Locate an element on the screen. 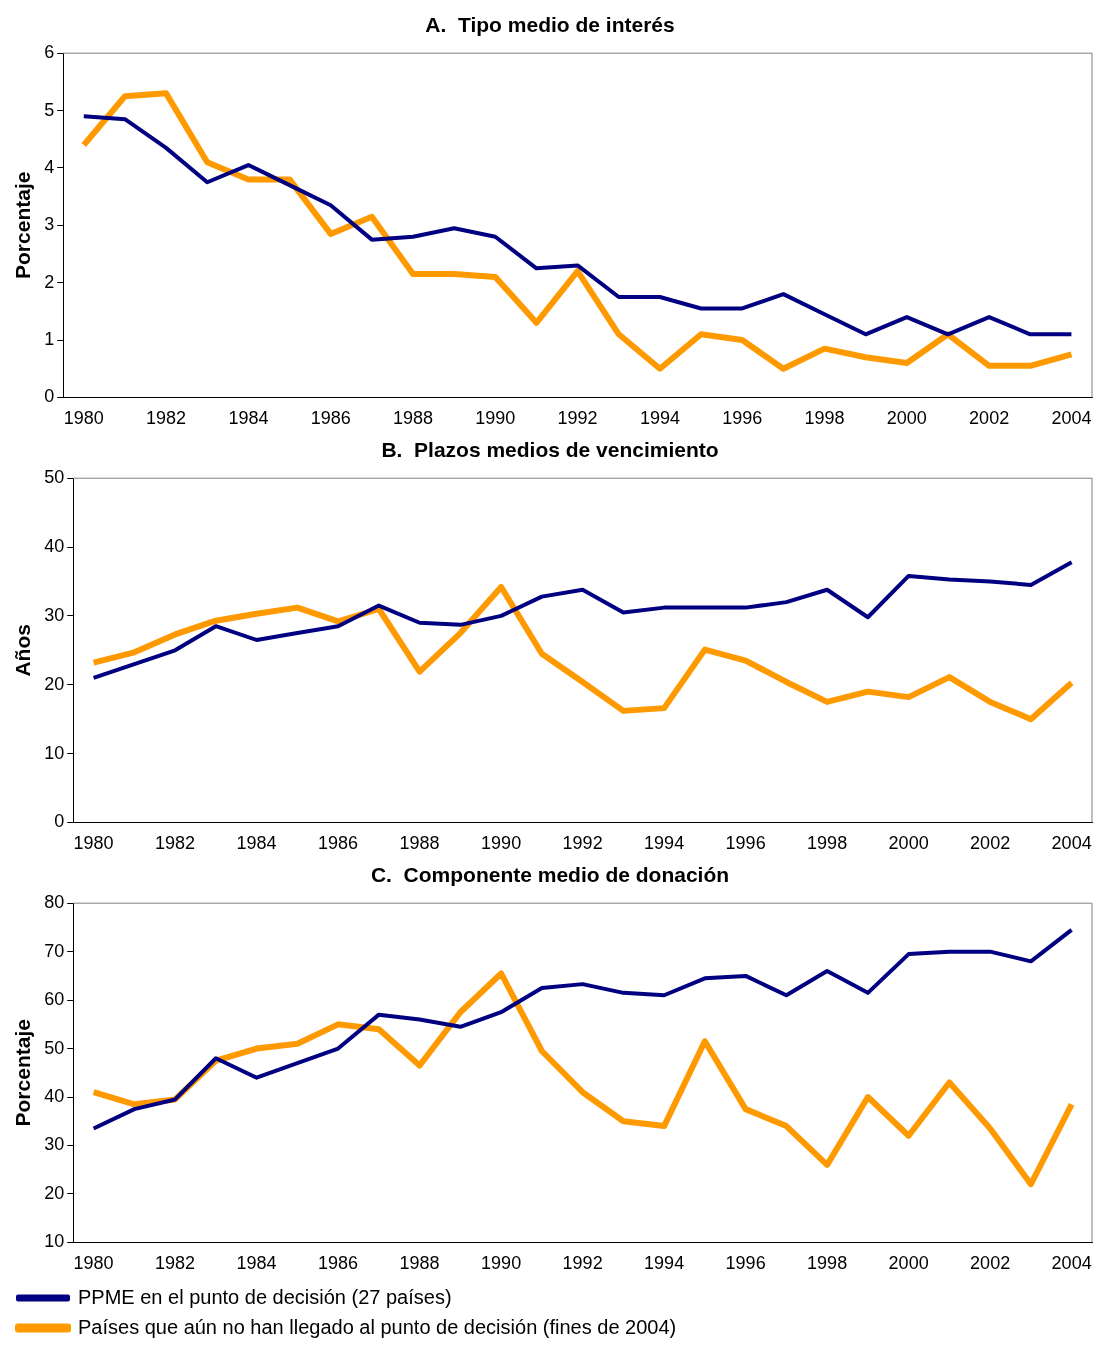 This screenshot has height=1370, width=1107. y-tick-label: 70 is located at coordinates (54, 950).